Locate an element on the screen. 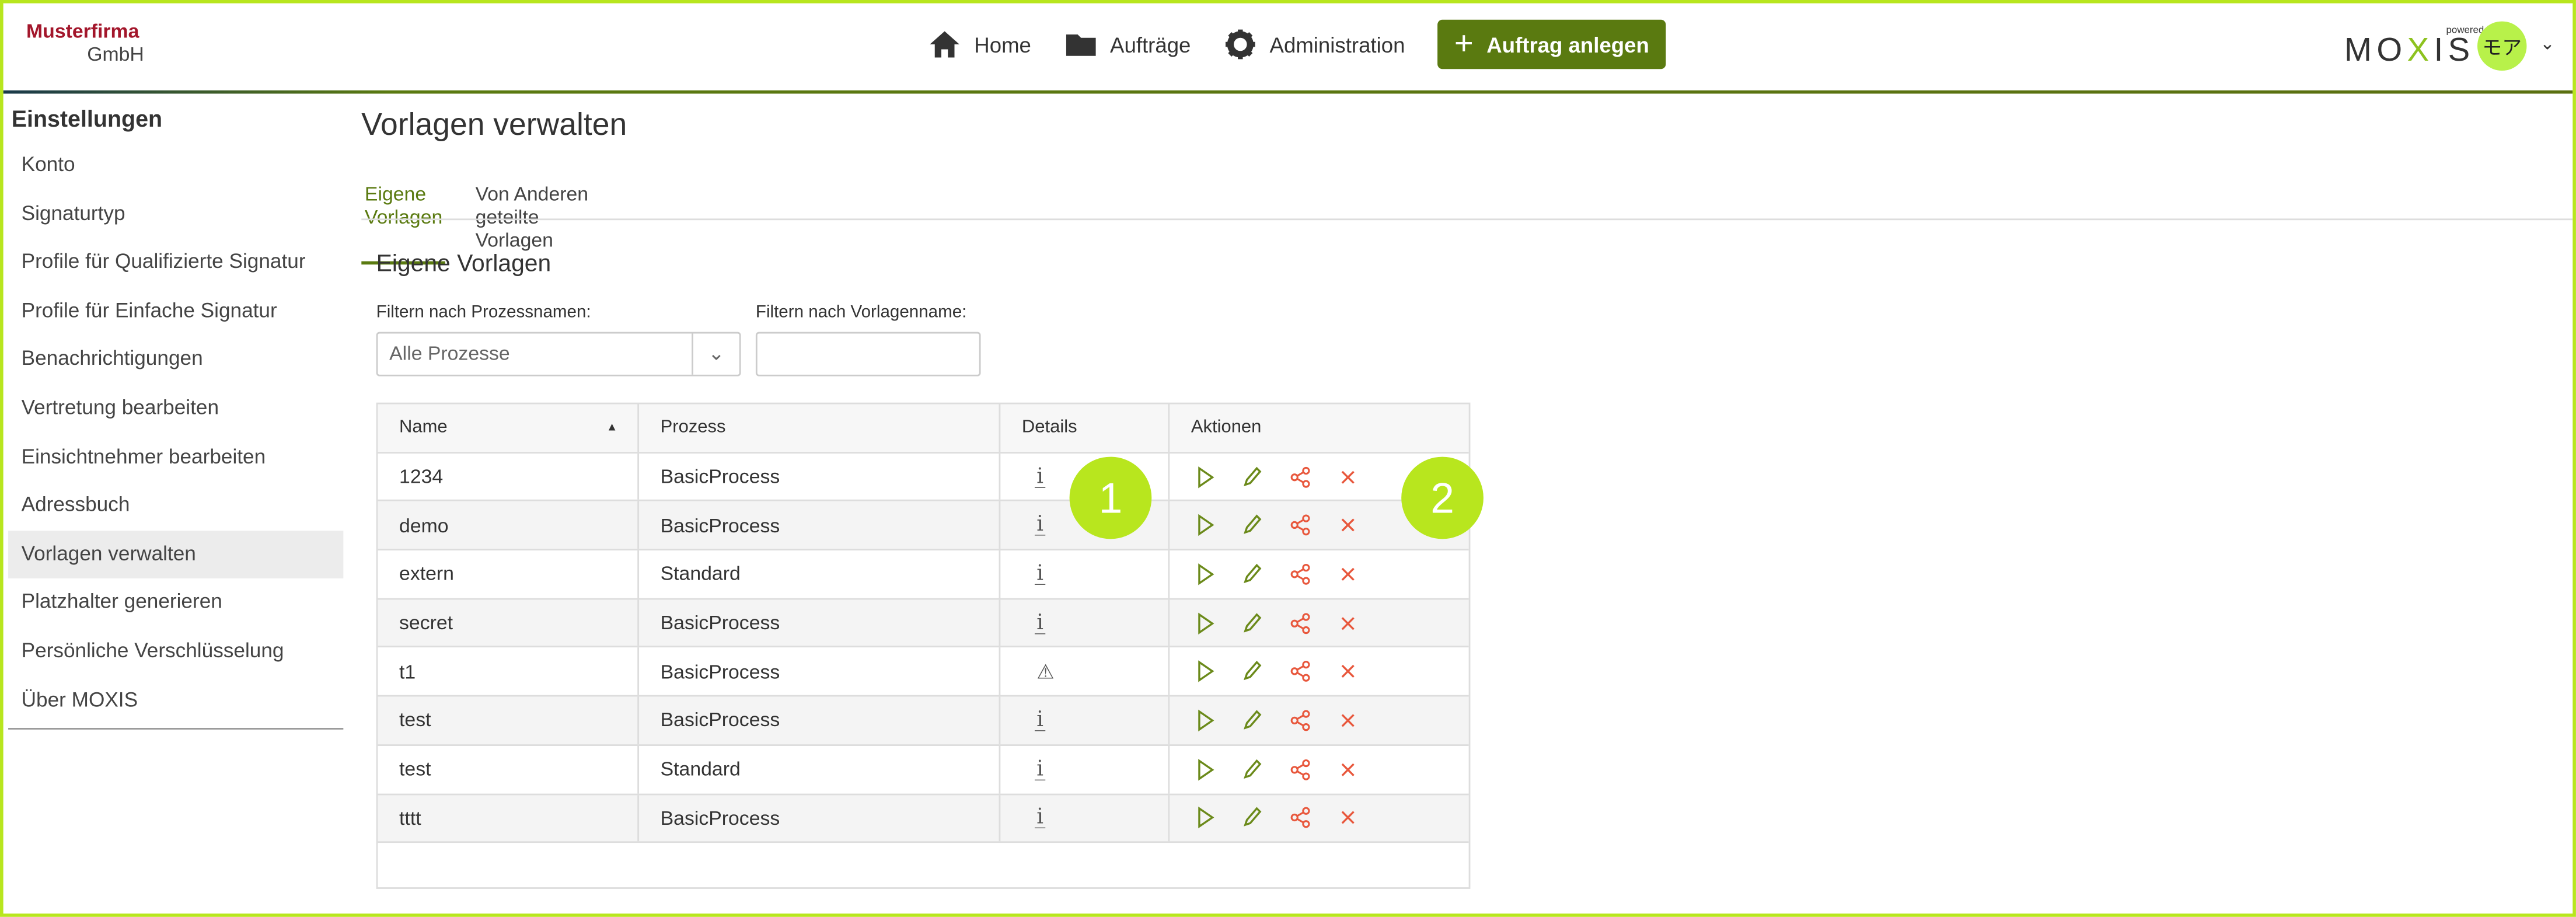 This screenshot has width=2576, height=917. cell-name: secret is located at coordinates (509, 623).